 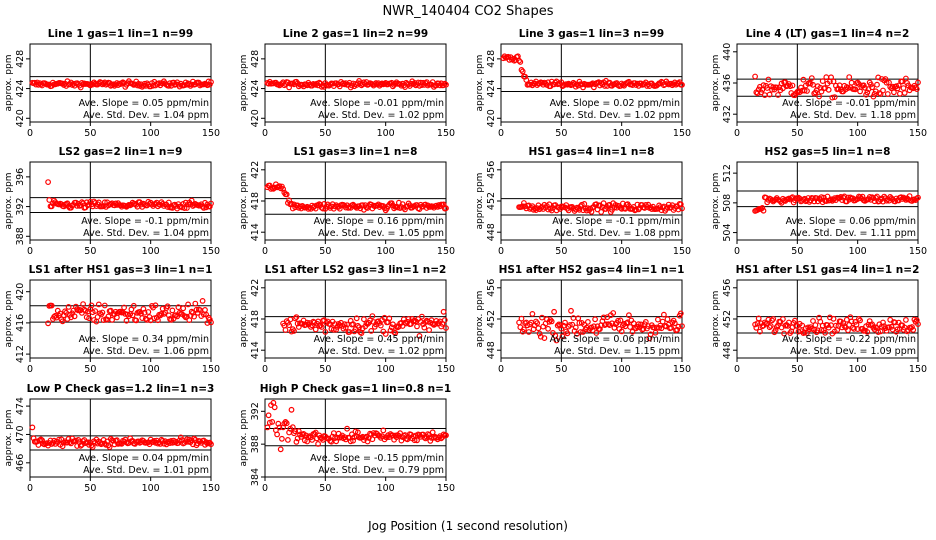 What do you see at coordinates (381, 470) in the screenshot?
I see `std-dev-annotation: Ave. Std. Dev. = 0.79 ppm` at bounding box center [381, 470].